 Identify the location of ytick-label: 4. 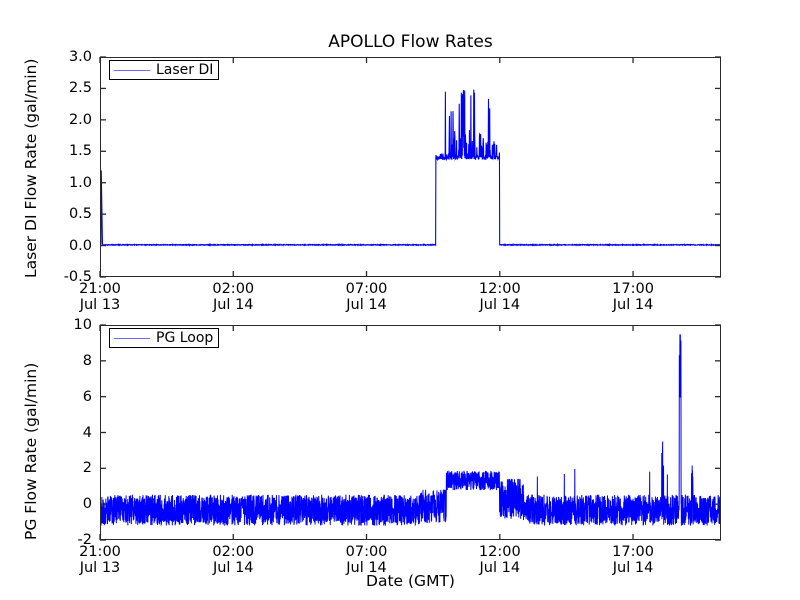
(87, 432).